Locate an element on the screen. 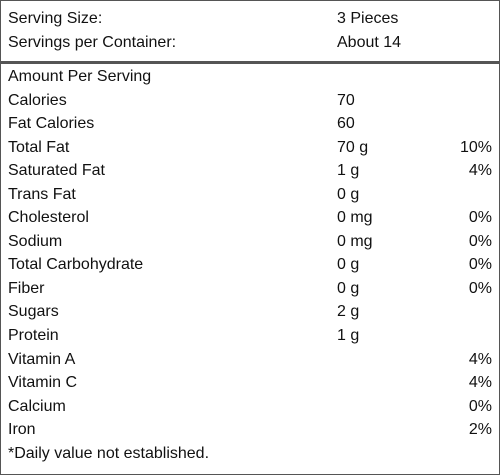  nutrient-row: Cholesterol 0 mg 0% is located at coordinates (250, 218).